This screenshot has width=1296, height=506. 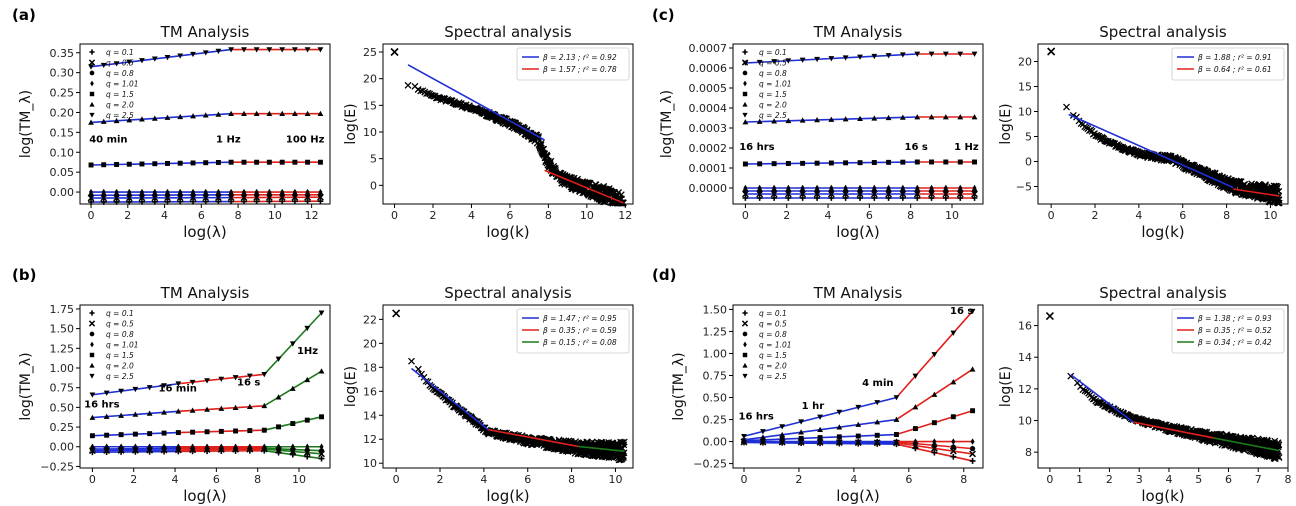 What do you see at coordinates (57, 466) in the screenshot?
I see `y-tick-label: −0.25` at bounding box center [57, 466].